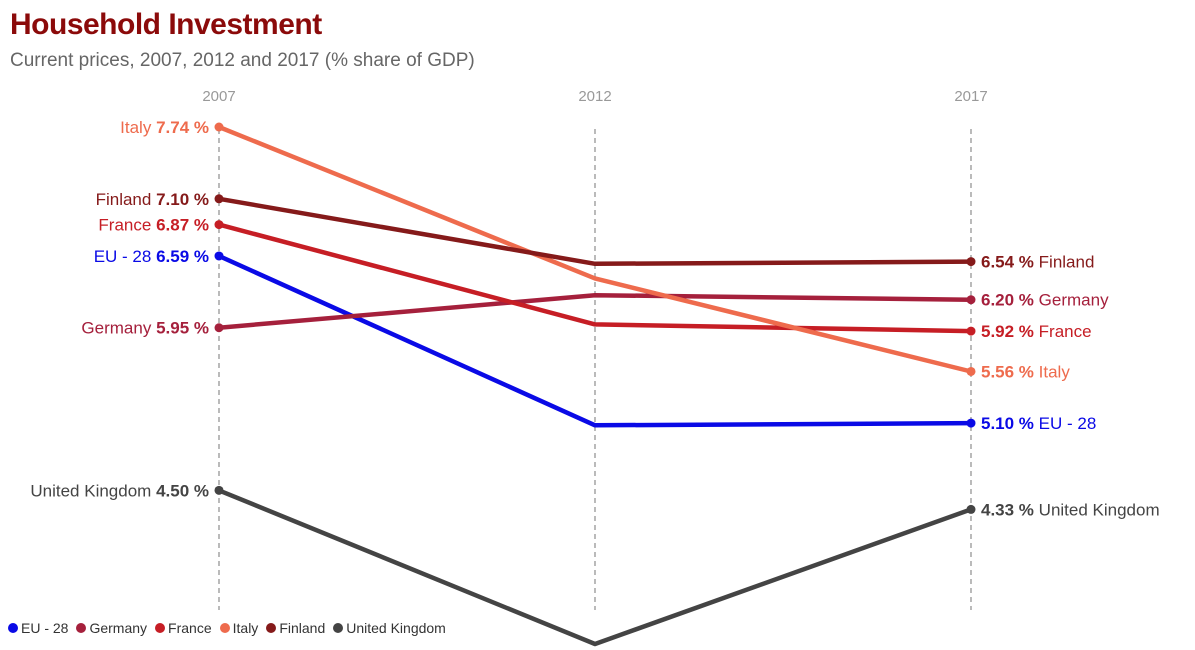  Describe the element at coordinates (224, 628) in the screenshot. I see `legend-swatch-italy` at that location.